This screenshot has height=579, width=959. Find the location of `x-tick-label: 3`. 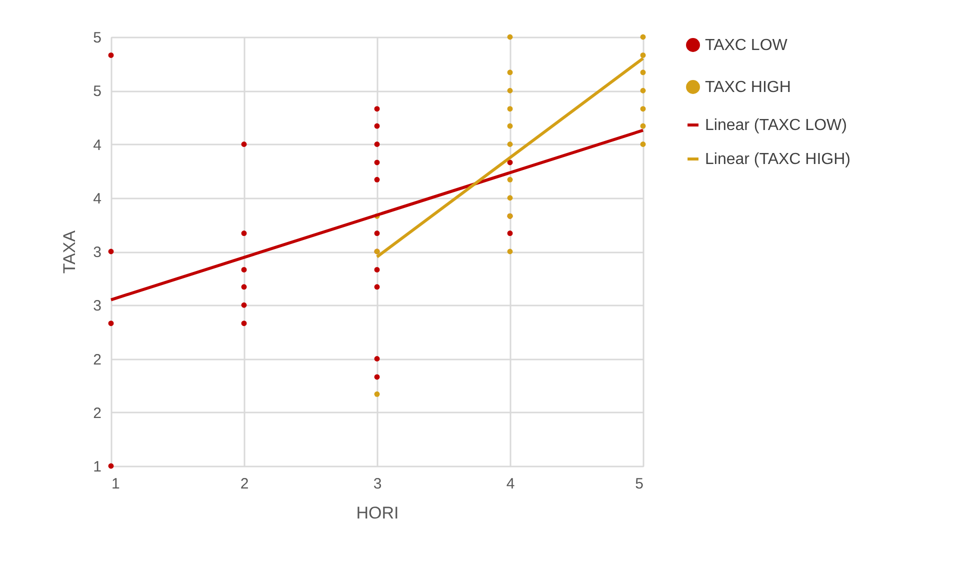

x-tick-label: 3 is located at coordinates (377, 484).